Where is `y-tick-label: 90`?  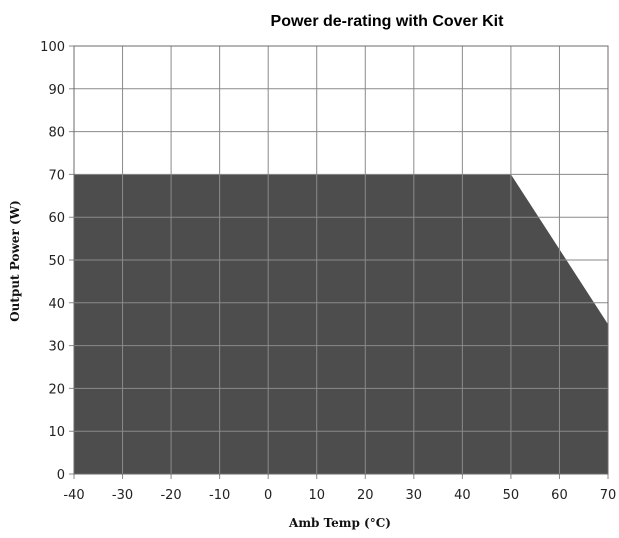 y-tick-label: 90 is located at coordinates (56, 90).